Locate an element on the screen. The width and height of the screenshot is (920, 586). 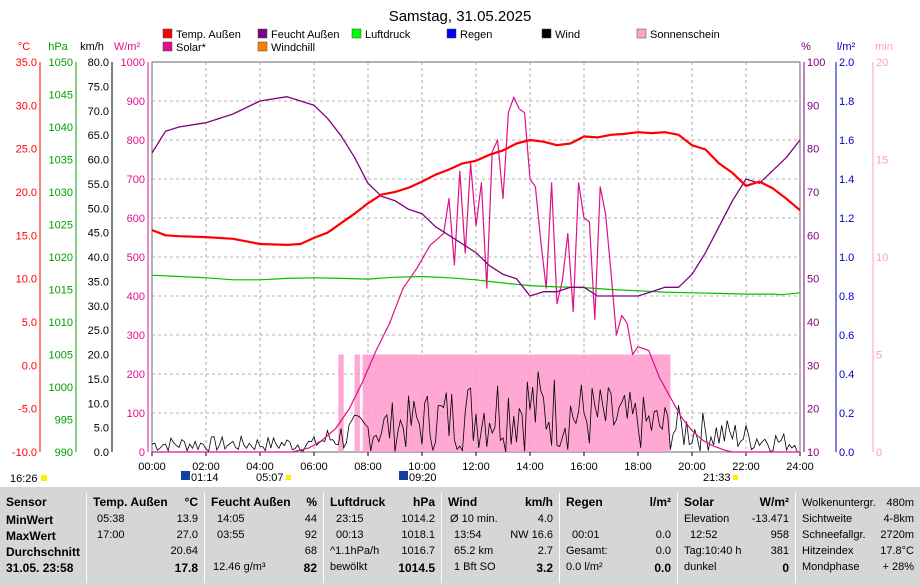
wind-unit: km/h is located at coordinates (538, 502).